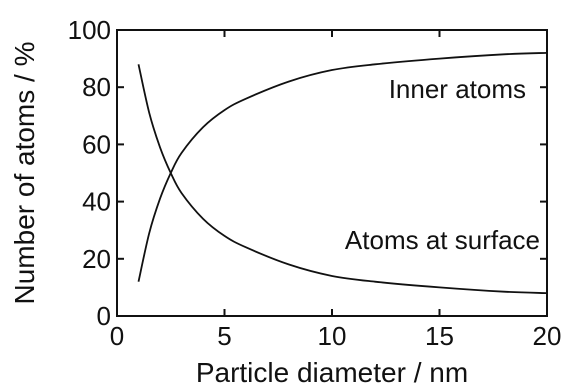 This screenshot has width=573, height=390. What do you see at coordinates (89, 30) in the screenshot?
I see `y-tick-label: 100` at bounding box center [89, 30].